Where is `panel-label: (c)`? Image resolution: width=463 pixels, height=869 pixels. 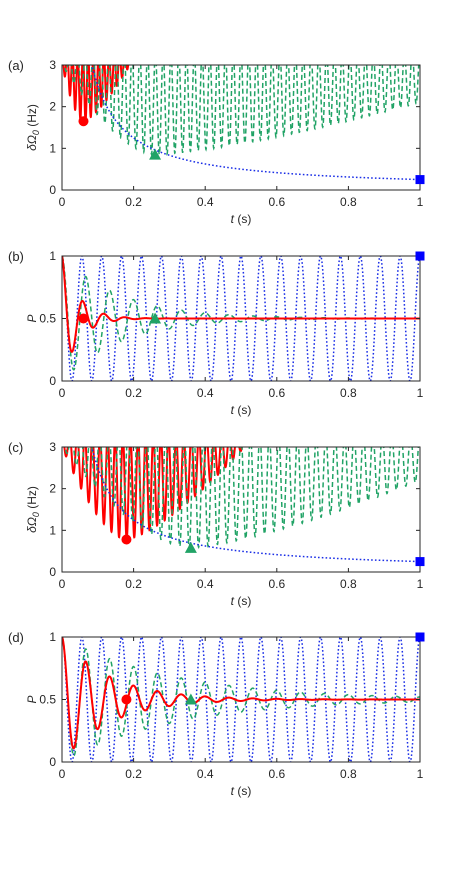 panel-label: (c) is located at coordinates (15, 447).